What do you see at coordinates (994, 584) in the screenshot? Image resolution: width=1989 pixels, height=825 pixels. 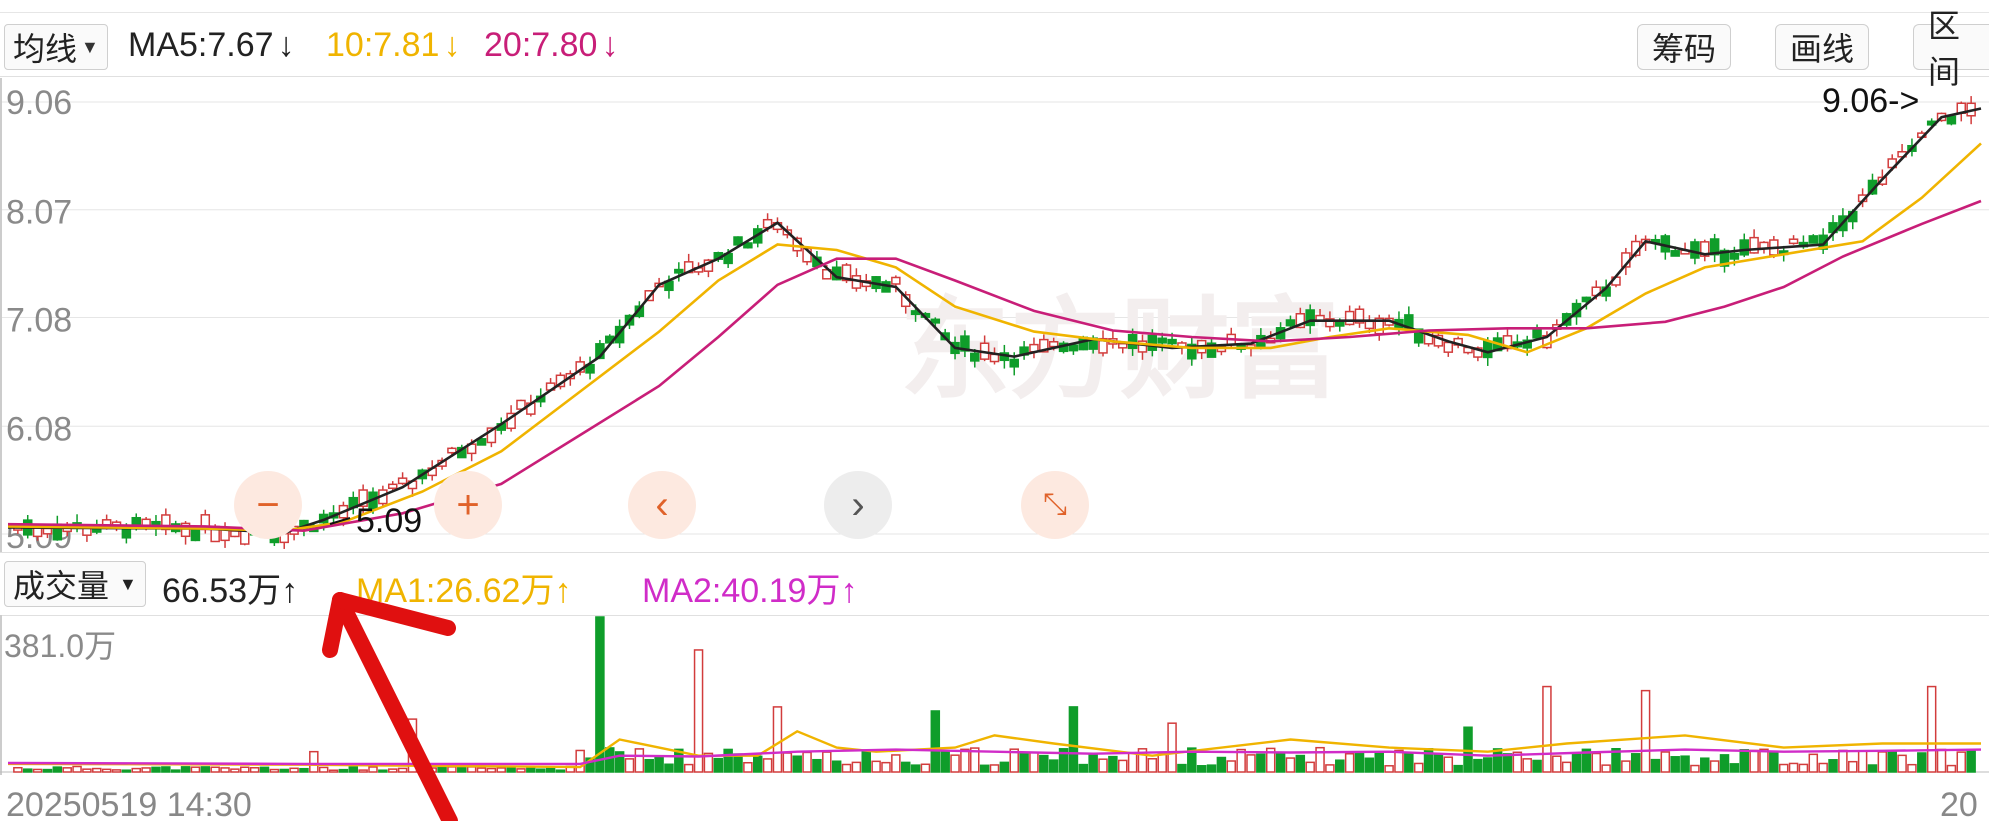 I see `volume-header-bar: 成交量 ▼ 66.53万↑ MA1:26.62万↑ MA2:40.19万↑` at bounding box center [994, 584].